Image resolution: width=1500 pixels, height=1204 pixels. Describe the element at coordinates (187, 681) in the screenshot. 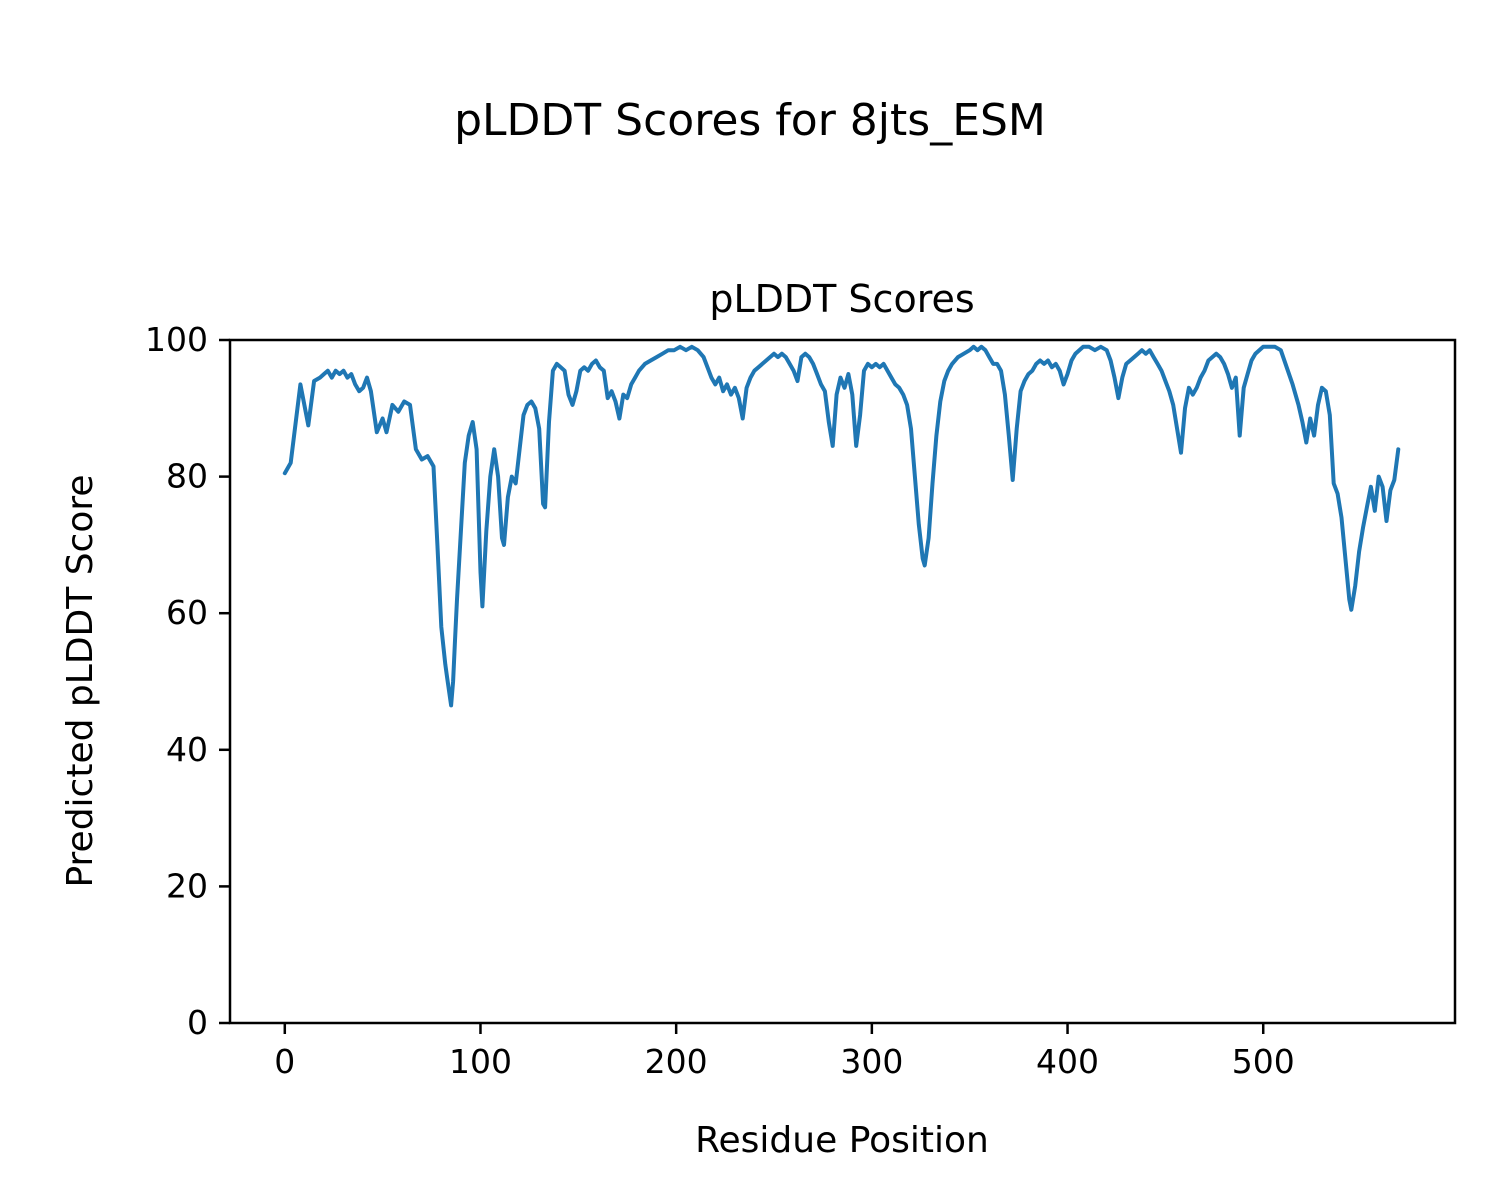

I see `y-axis-ticks: 0 20 40 60 80 100` at that location.